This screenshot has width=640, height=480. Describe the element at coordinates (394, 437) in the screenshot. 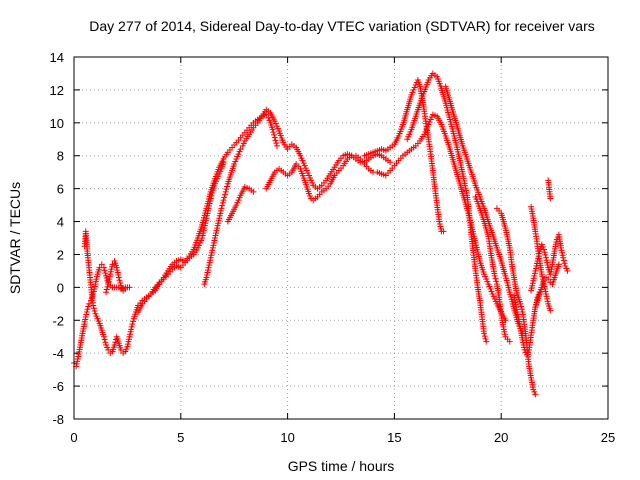

I see `x-tick-label: 15` at that location.